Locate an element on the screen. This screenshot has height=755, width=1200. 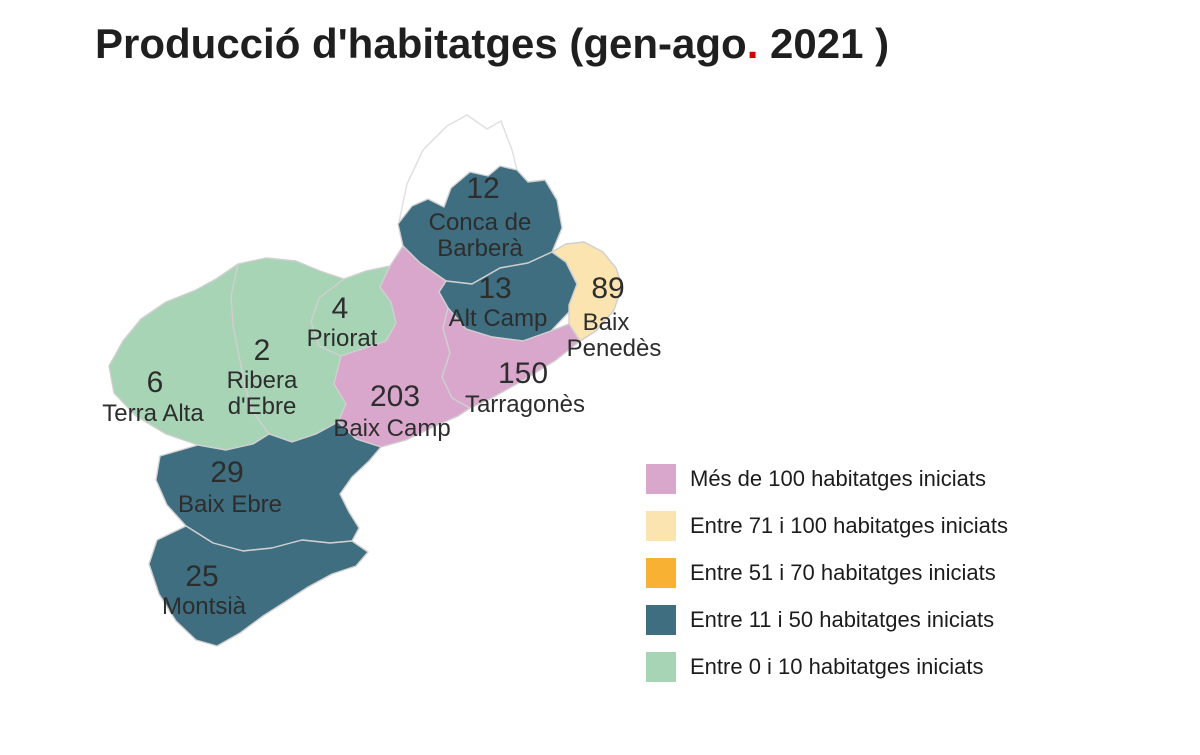
region-baix-camp is located at coordinates (402, 346).